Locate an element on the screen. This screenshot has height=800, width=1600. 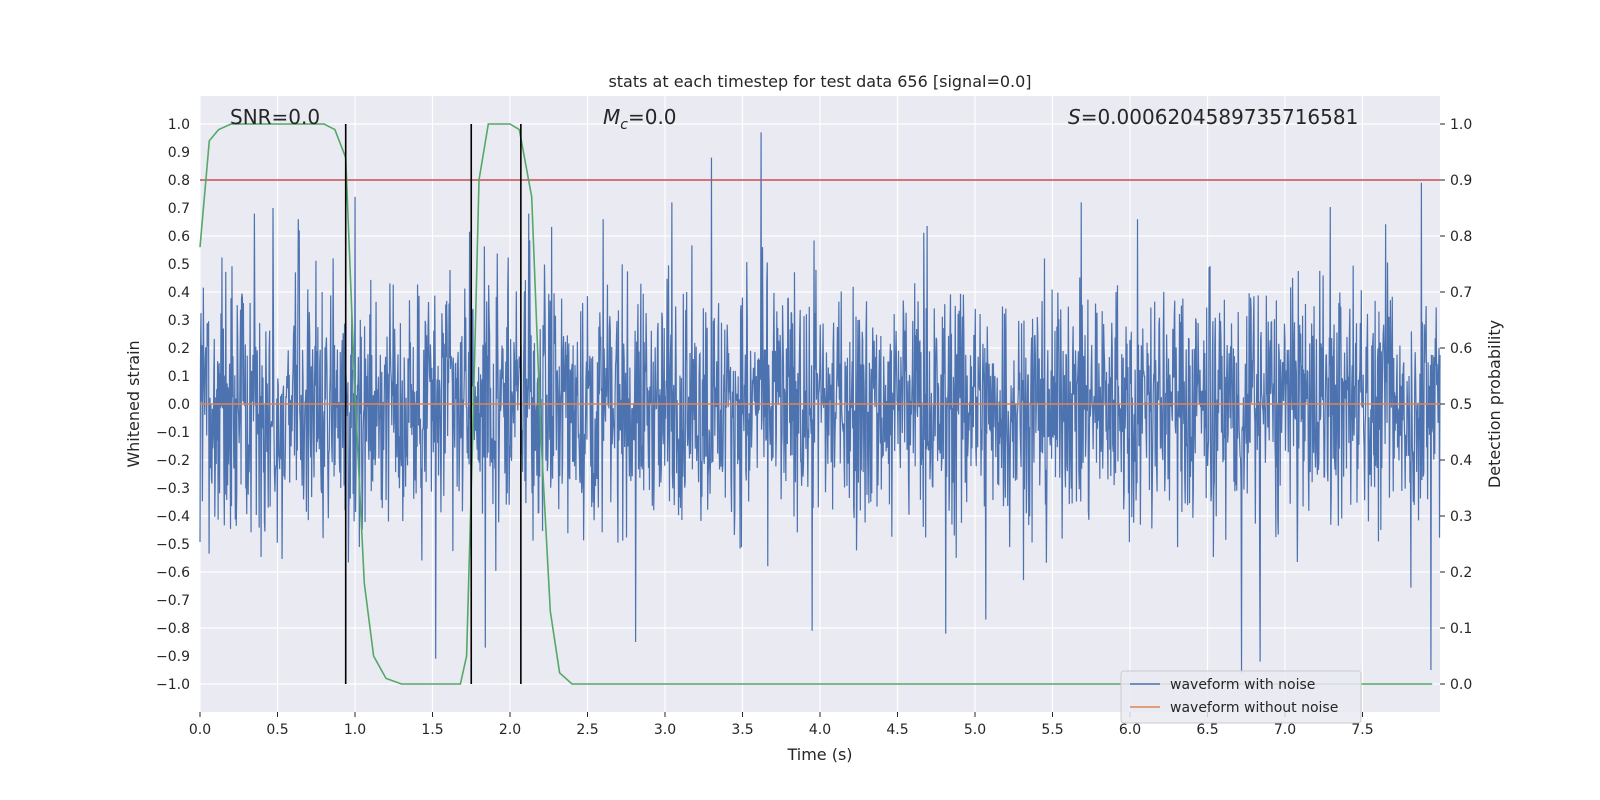
x-axis-label: Time (s) is located at coordinates (819, 754).